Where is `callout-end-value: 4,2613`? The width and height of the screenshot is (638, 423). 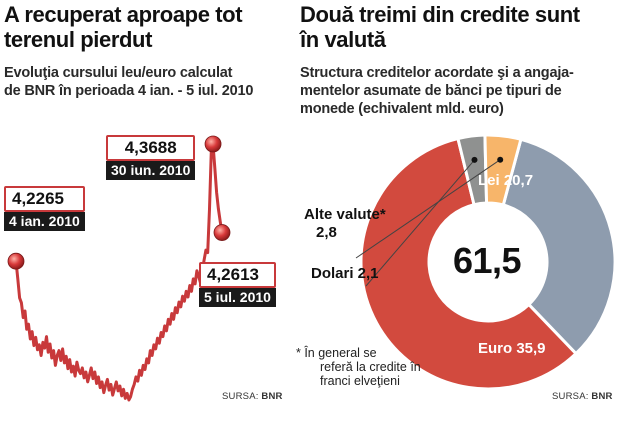
callout-end-value: 4,2613 is located at coordinates (237, 275).